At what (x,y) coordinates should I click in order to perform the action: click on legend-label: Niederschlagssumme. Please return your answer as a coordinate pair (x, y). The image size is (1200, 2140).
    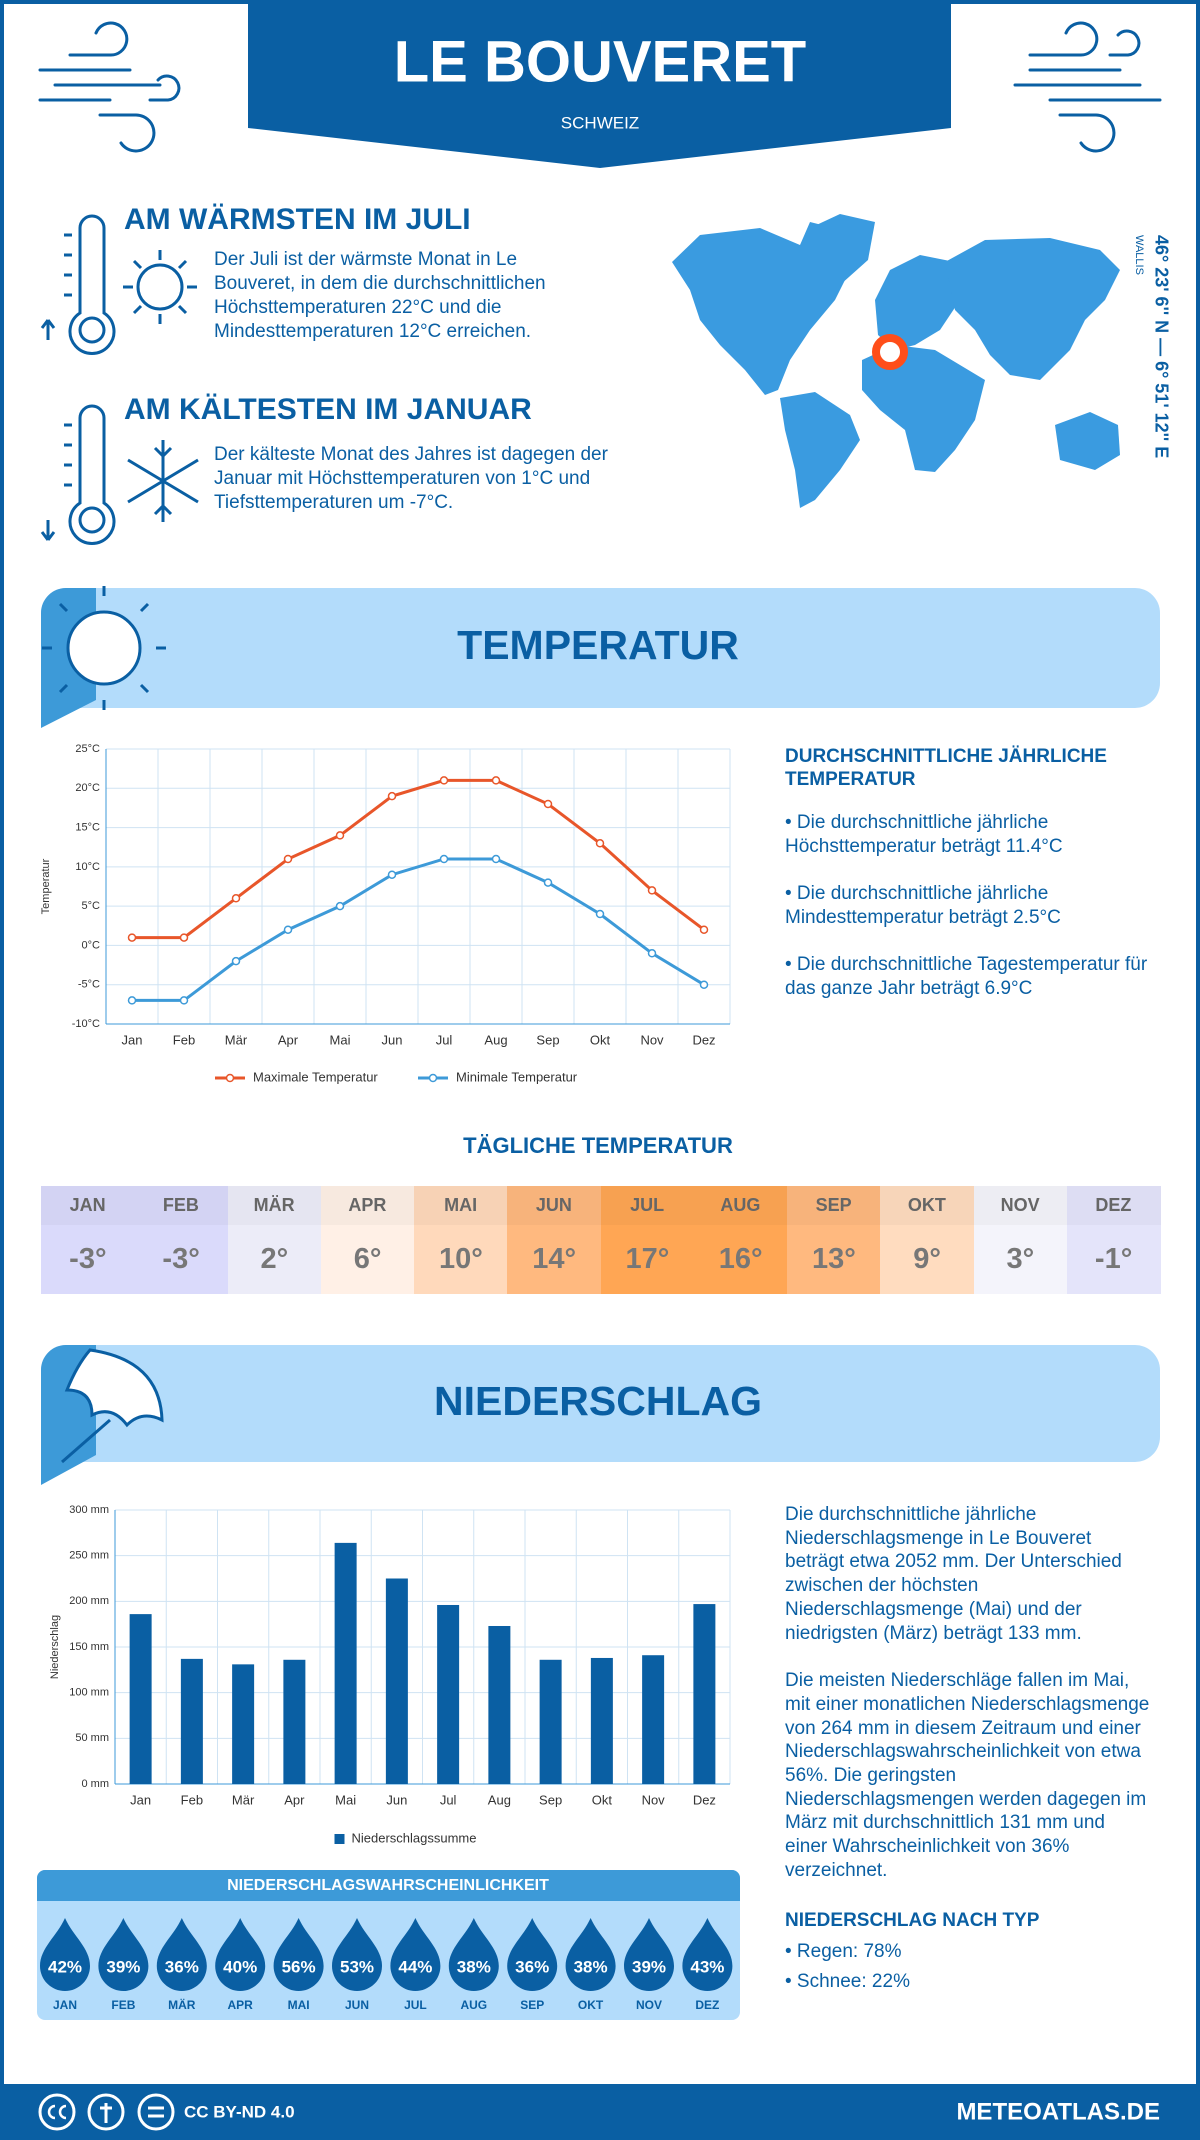
    Looking at the image, I should click on (414, 1837).